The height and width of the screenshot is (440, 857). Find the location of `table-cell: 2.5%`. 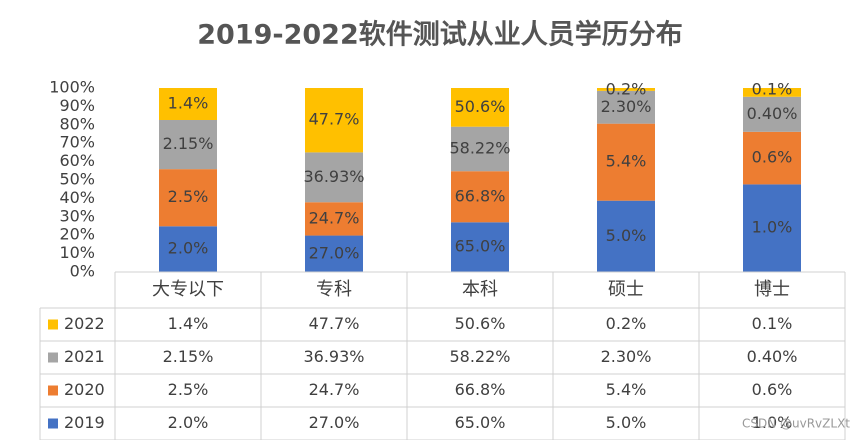

table-cell: 2.5% is located at coordinates (188, 389).